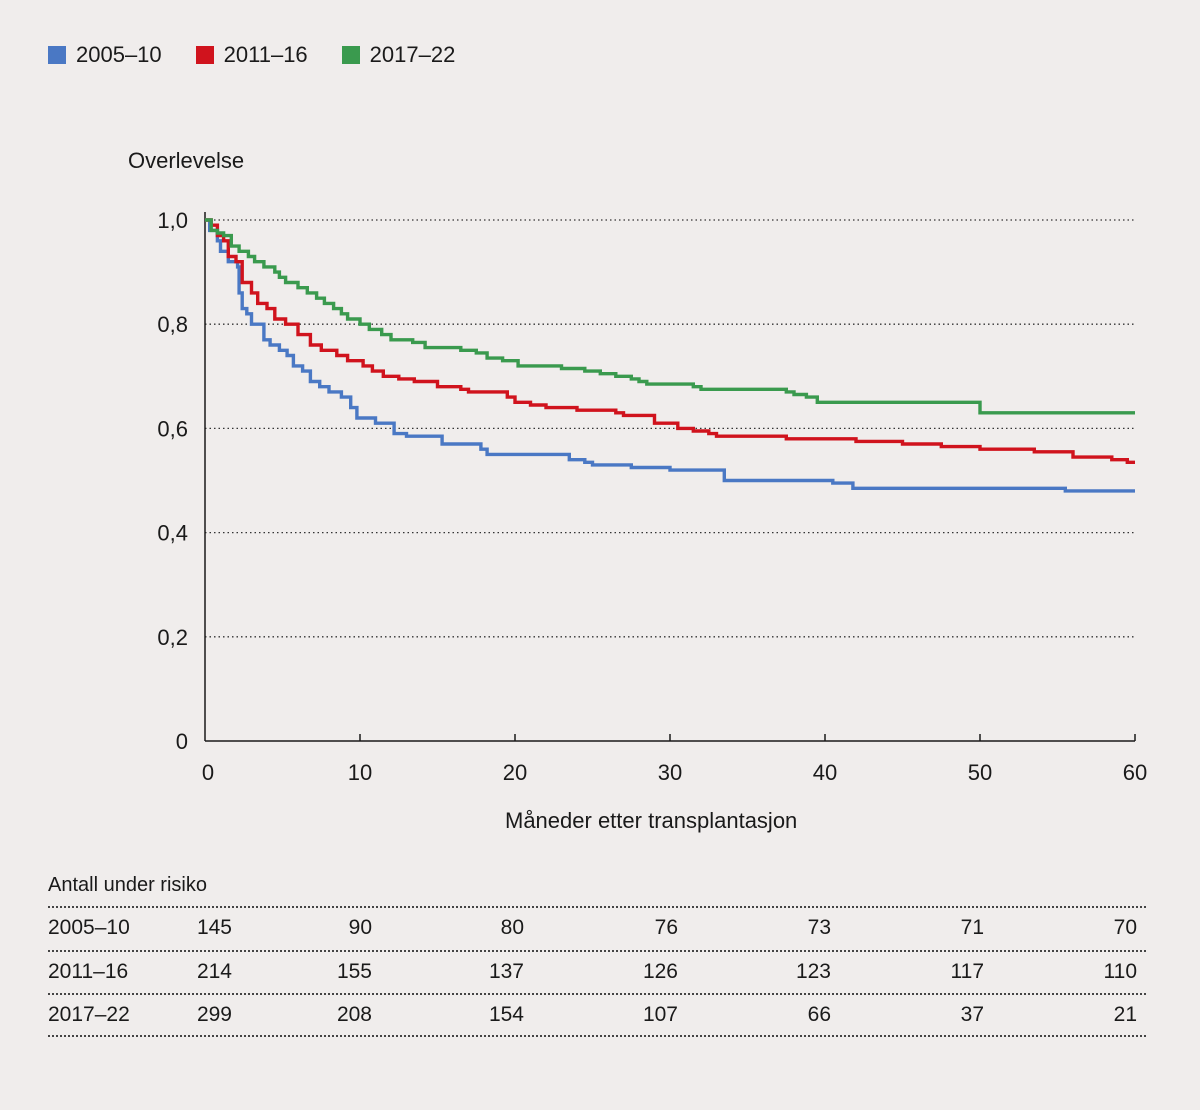 This screenshot has width=1200, height=1110. Describe the element at coordinates (972, 1014) in the screenshot. I see `risk-cell: 37` at that location.